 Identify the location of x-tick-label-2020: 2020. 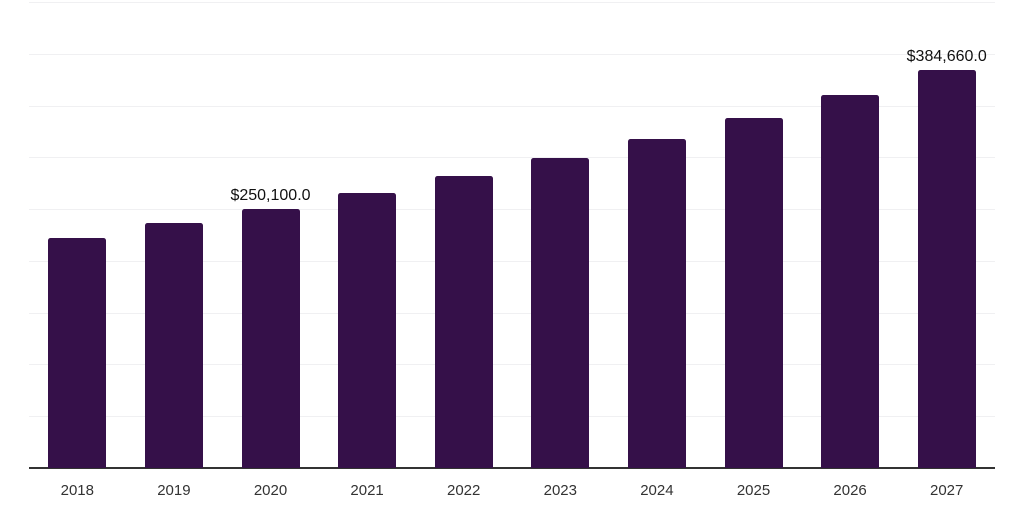
(270, 490).